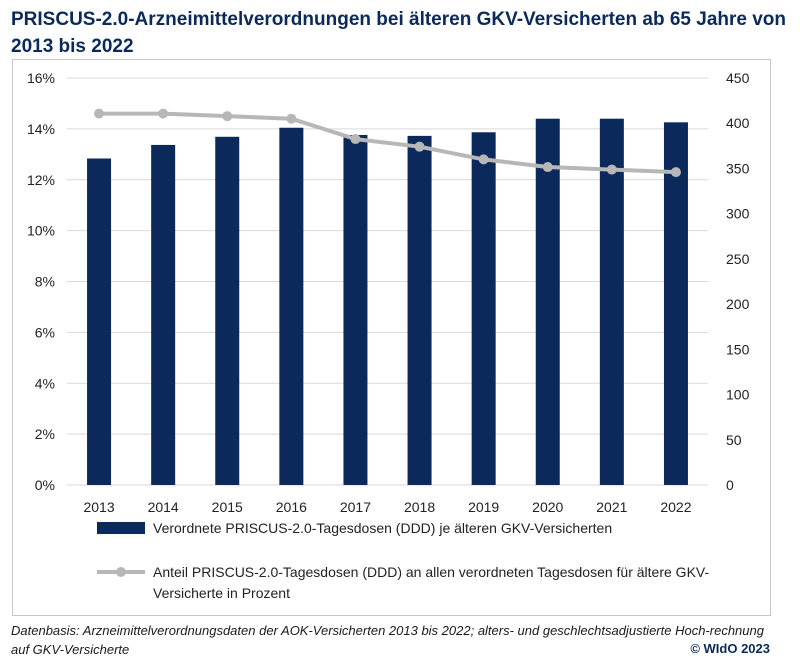  I want to click on left-axis-ticks: 0% 2% 4% 6% 8% 10% 12% 14% 16%, so click(41, 281).